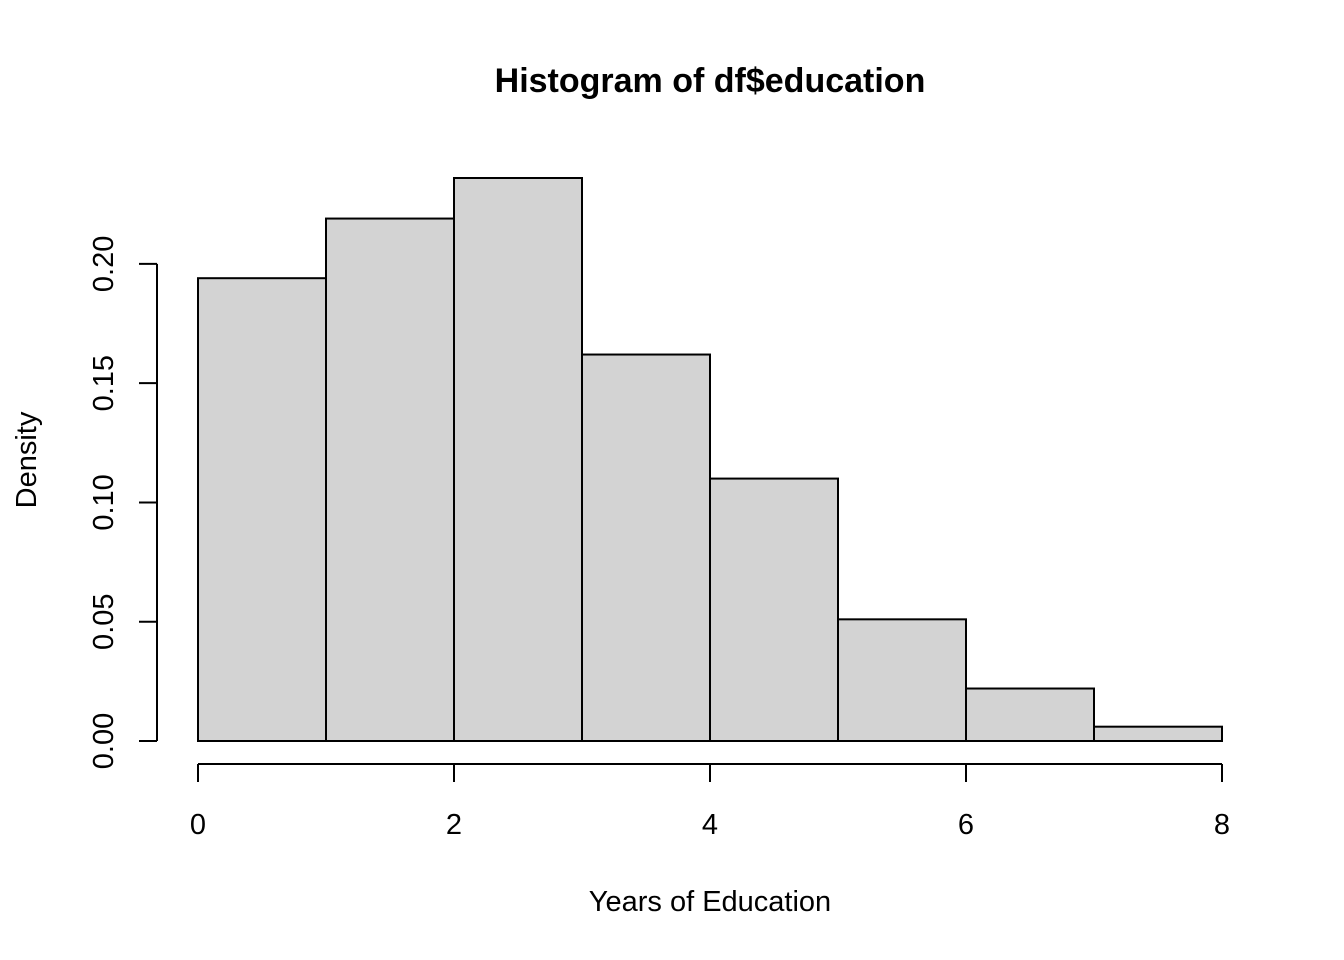 The image size is (1344, 960). What do you see at coordinates (104, 621) in the screenshot?
I see `y-tick-label: 0.05` at bounding box center [104, 621].